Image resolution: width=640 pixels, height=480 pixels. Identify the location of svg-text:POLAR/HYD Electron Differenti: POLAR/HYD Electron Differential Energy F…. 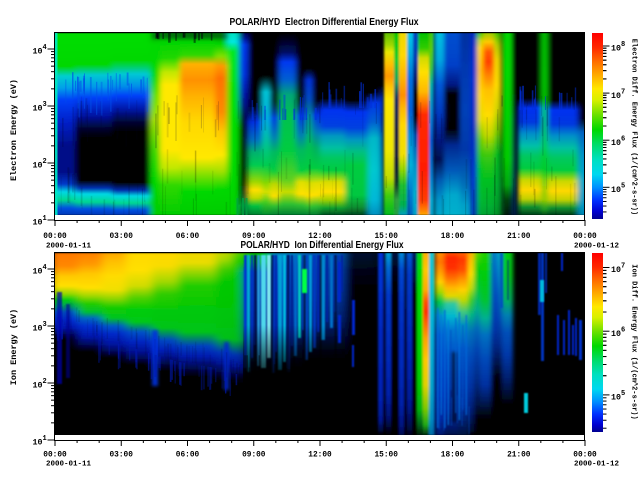
(324, 22).